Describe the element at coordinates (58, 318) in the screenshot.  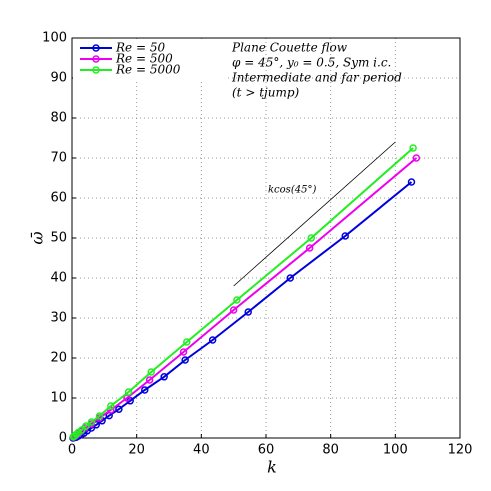
I see `y-tick-label: 30` at that location.